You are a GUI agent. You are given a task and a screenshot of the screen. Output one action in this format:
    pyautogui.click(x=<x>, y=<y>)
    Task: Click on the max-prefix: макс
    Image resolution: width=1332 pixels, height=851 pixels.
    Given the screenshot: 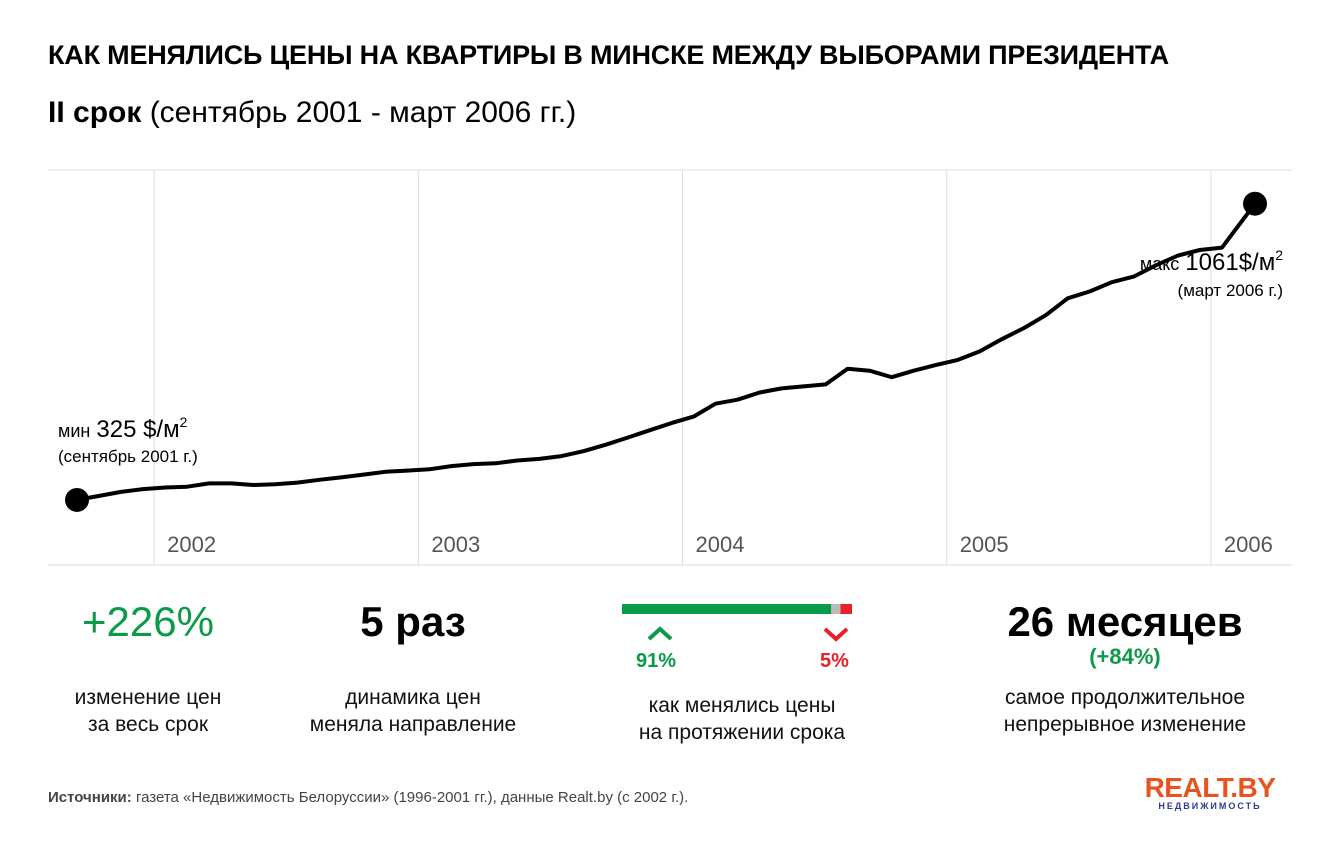 What is the action you would take?
    pyautogui.click(x=1159, y=264)
    